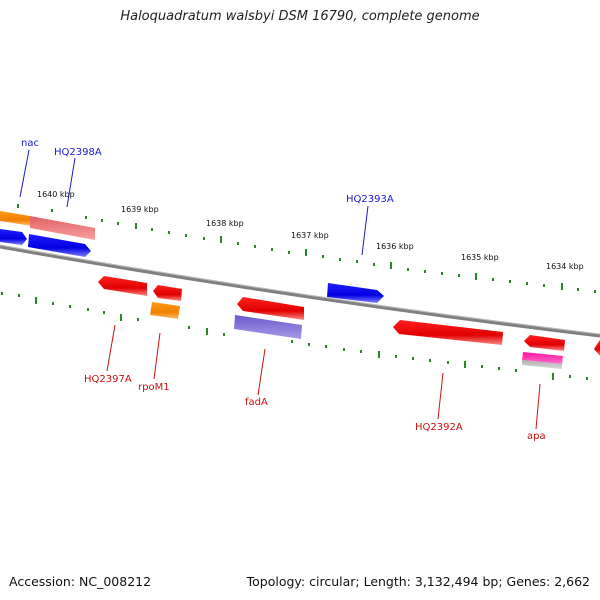  I want to click on tick-label-1637: 1637 kbp, so click(310, 235).